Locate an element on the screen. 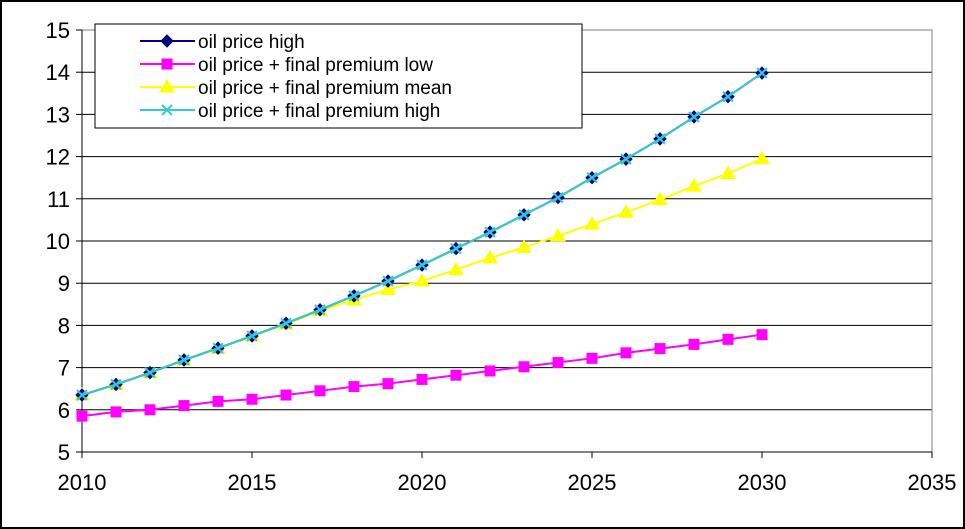 Image resolution: width=965 pixels, height=529 pixels. y-tick-label: 12 is located at coordinates (58, 157).